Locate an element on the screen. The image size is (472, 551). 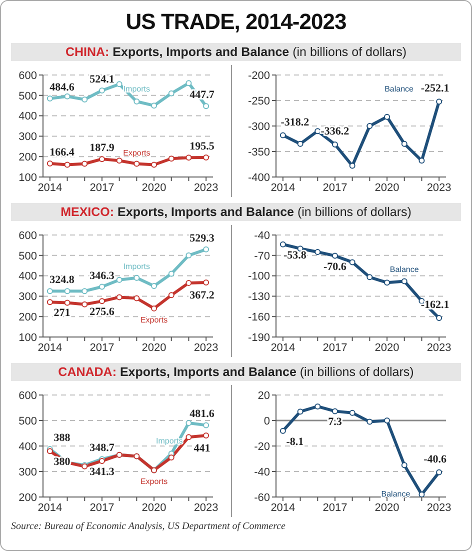
y-tick-label: -130 is located at coordinates (259, 297).